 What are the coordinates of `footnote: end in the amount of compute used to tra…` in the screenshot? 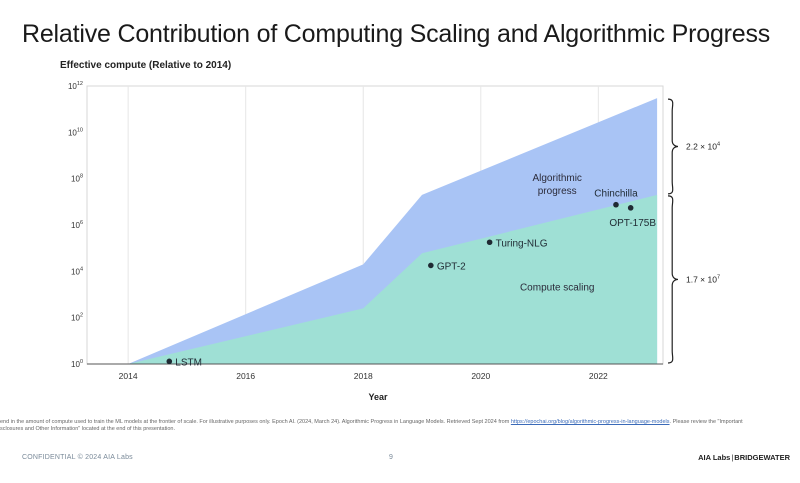 It's located at (400, 426).